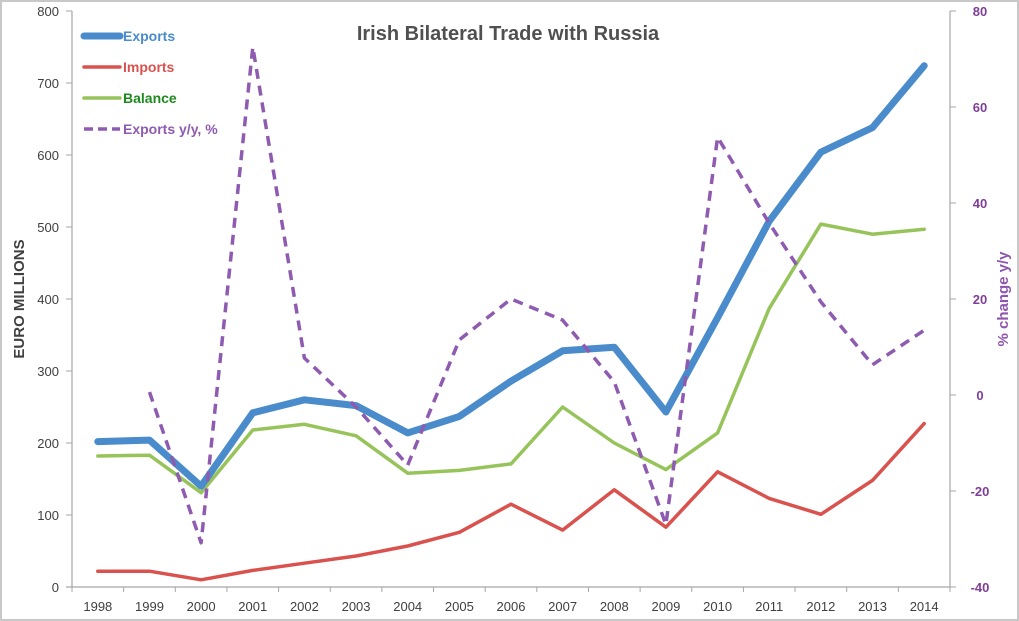 The width and height of the screenshot is (1019, 621). Describe the element at coordinates (924, 606) in the screenshot. I see `x-tick-label: 2014` at that location.